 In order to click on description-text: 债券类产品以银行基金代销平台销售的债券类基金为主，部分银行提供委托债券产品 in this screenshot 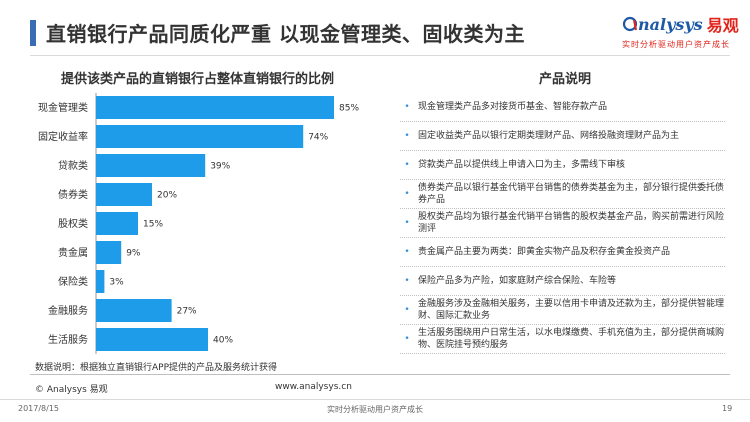, I will do `click(571, 194)`.